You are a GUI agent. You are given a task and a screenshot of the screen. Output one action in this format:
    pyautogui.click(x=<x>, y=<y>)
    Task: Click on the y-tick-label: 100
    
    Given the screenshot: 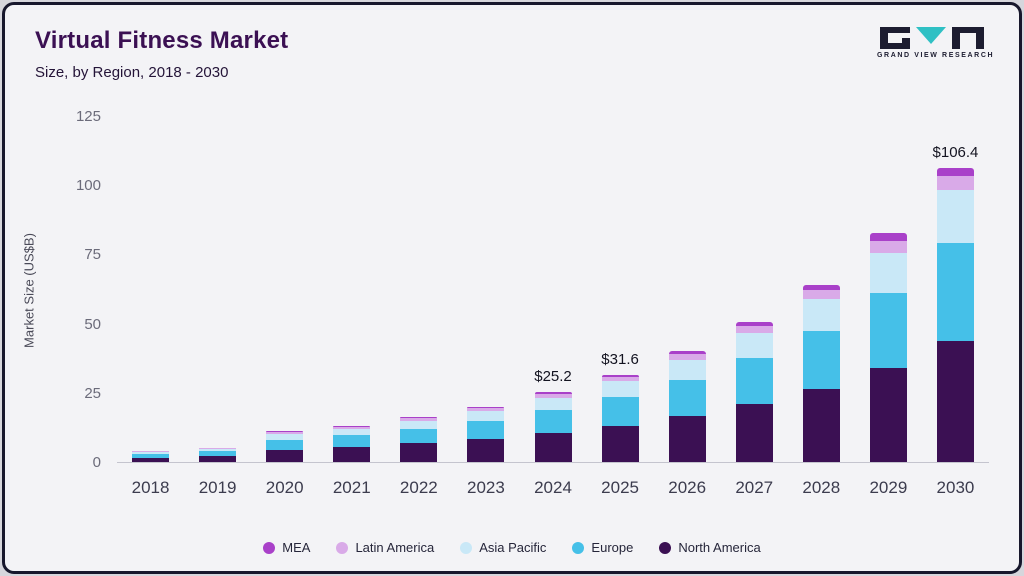 What is the action you would take?
    pyautogui.click(x=88, y=186)
    